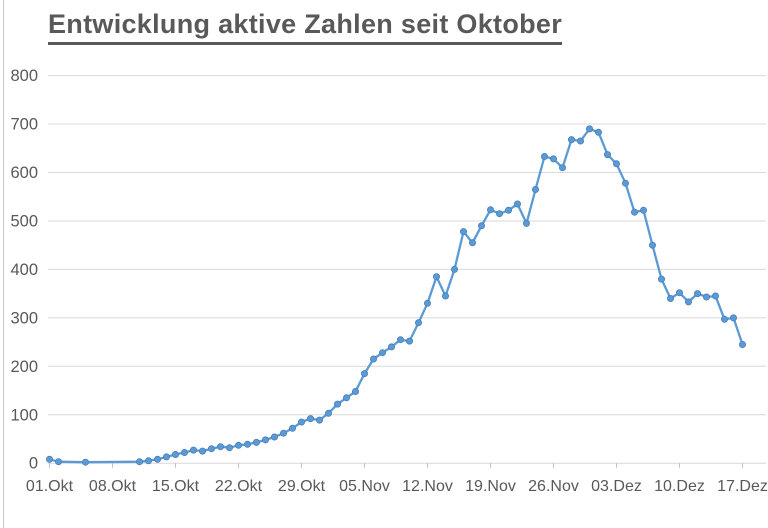  What do you see at coordinates (679, 486) in the screenshot?
I see `svg-text: 10.Dez` at bounding box center [679, 486].